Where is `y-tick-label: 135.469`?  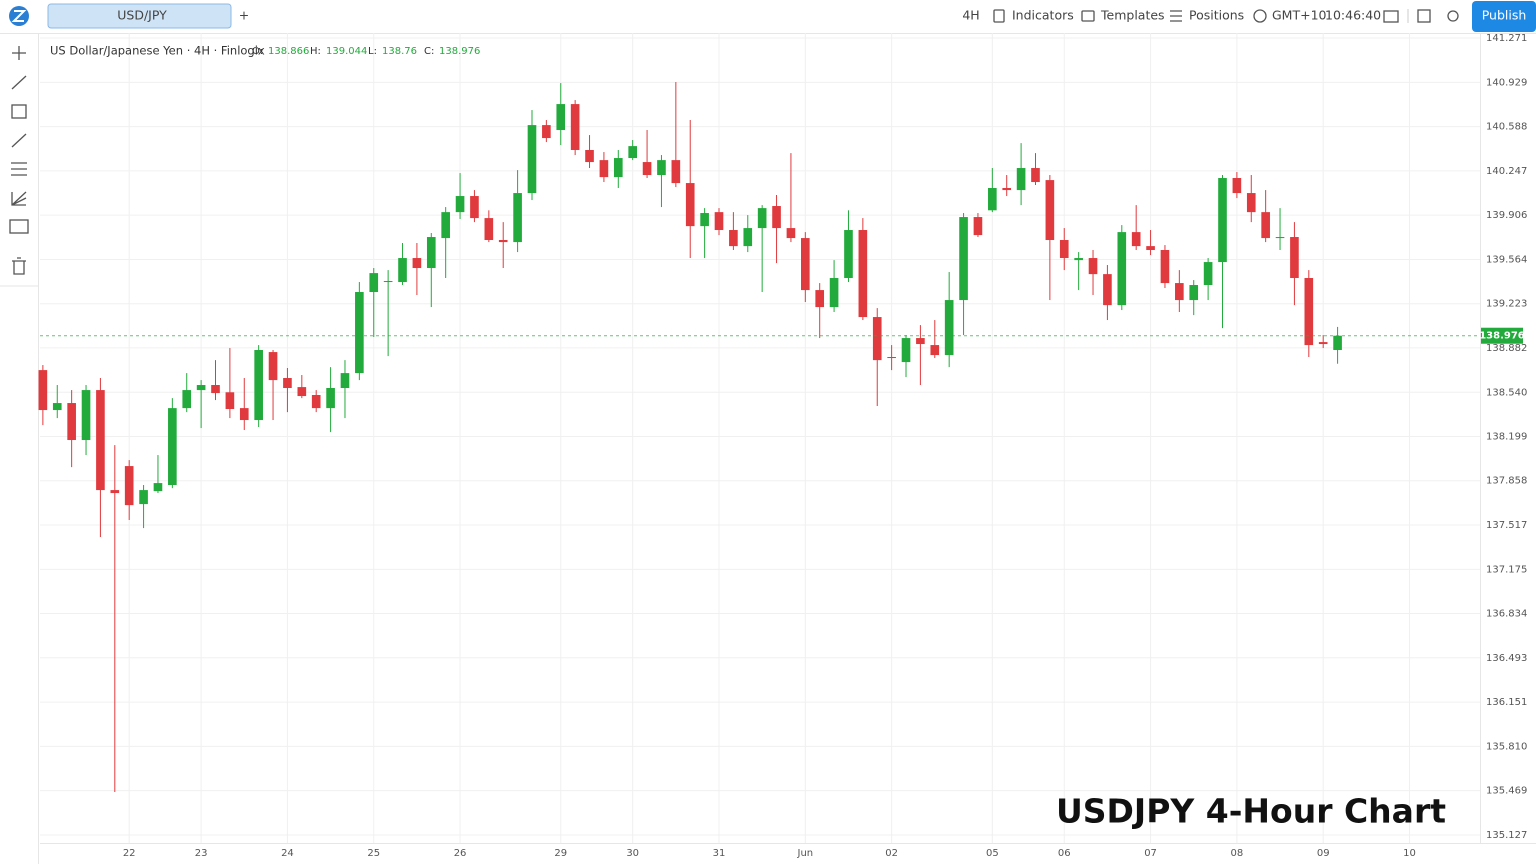
y-tick-label: 135.469 is located at coordinates (1506, 791).